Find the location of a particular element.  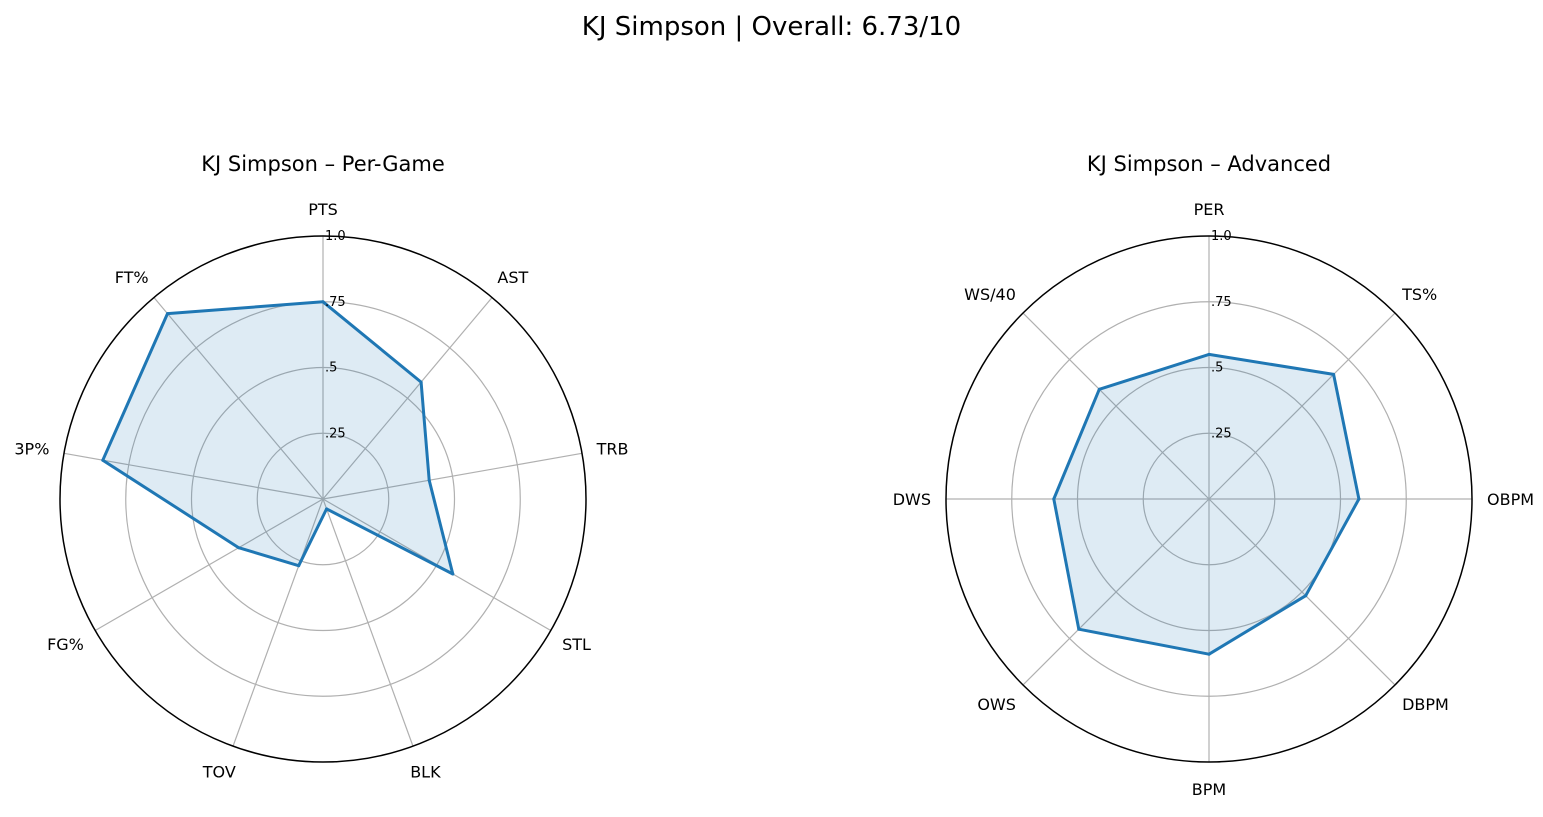

data-point-obpm is located at coordinates (1359, 499).